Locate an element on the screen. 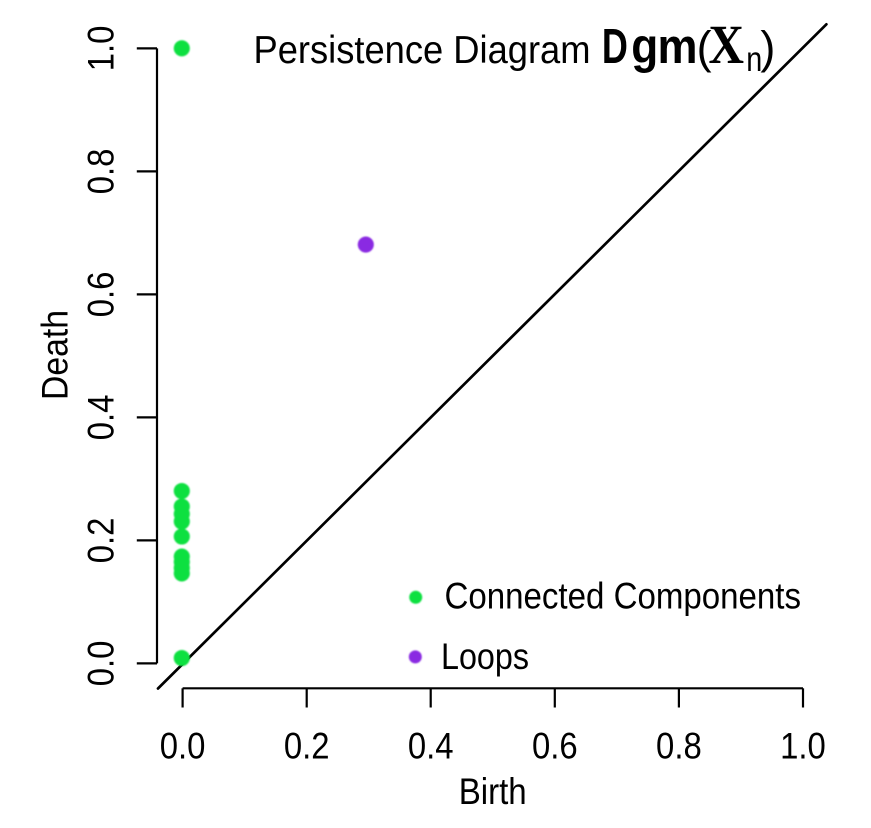  svg-text: Loops is located at coordinates (485, 656).